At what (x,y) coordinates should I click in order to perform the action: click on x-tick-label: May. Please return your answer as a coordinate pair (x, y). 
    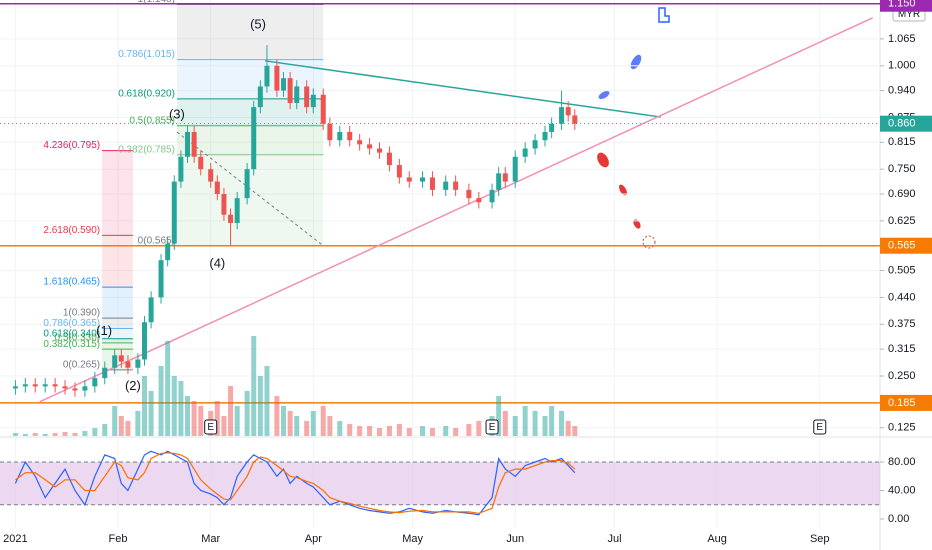
    Looking at the image, I should click on (412, 539).